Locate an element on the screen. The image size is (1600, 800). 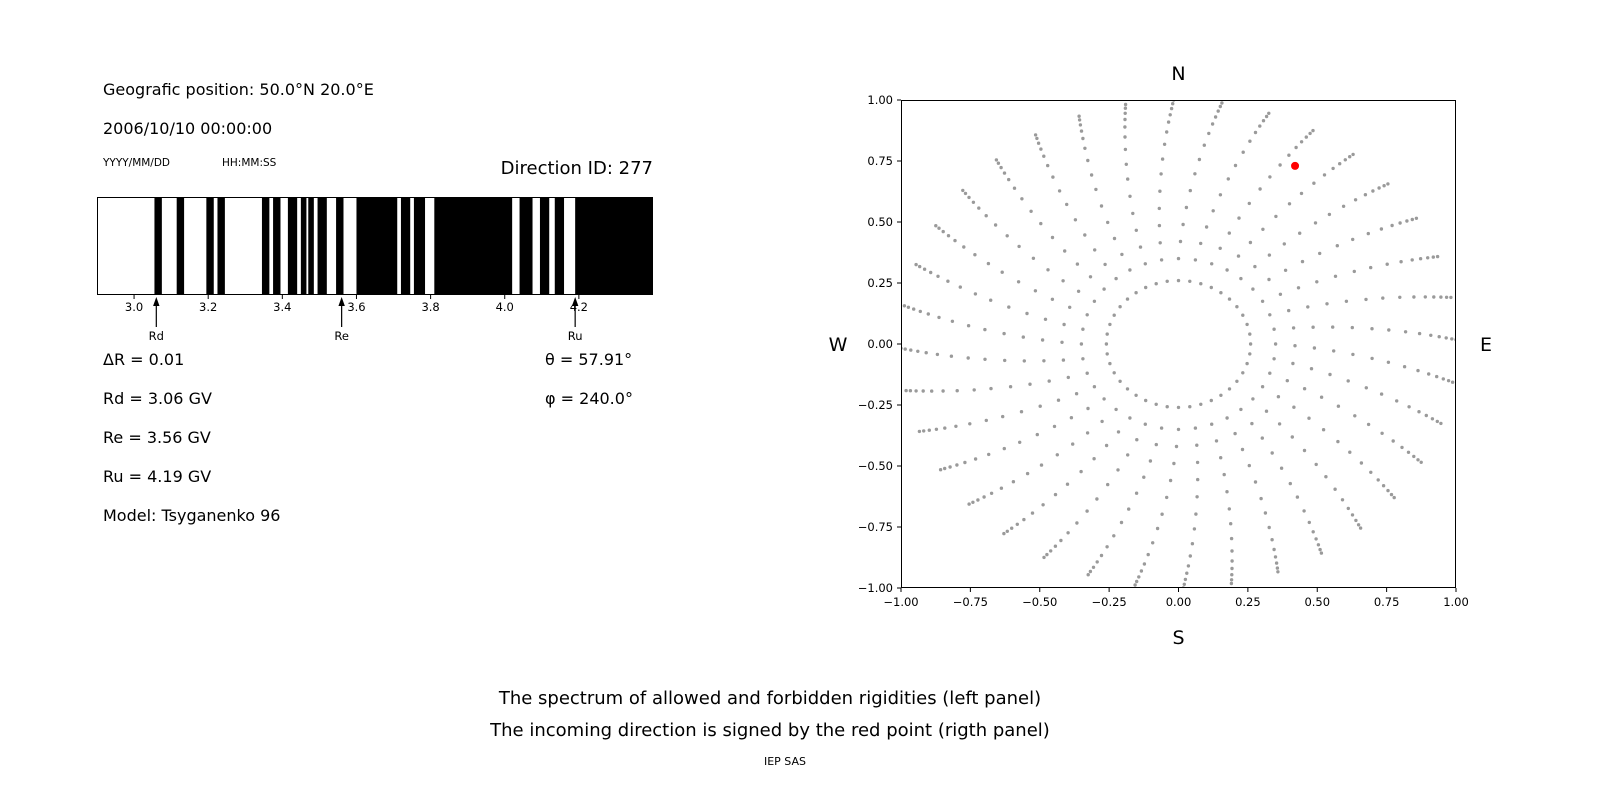
x-tick-label: 1.00 is located at coordinates (1456, 602).